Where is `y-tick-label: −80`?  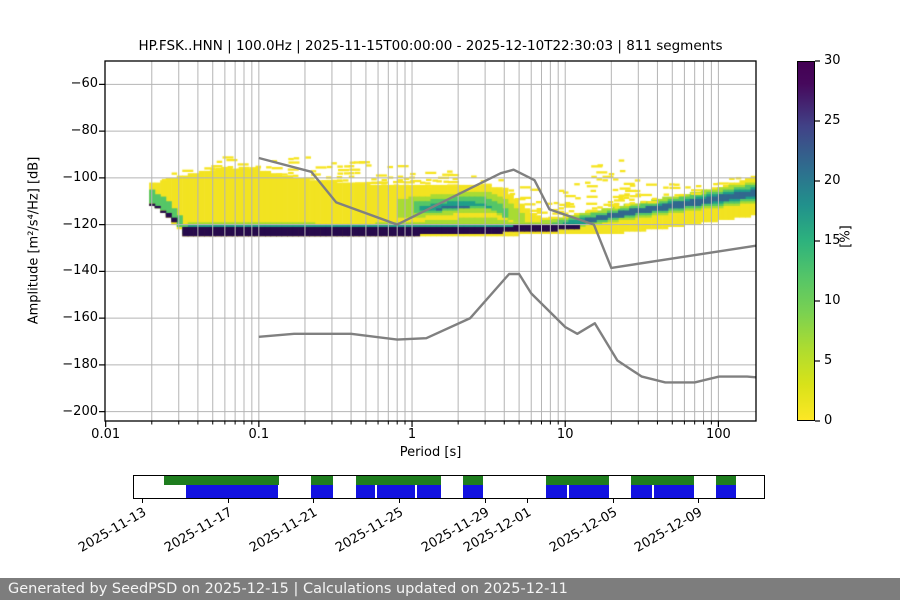
y-tick-label: −80 is located at coordinates (84, 131).